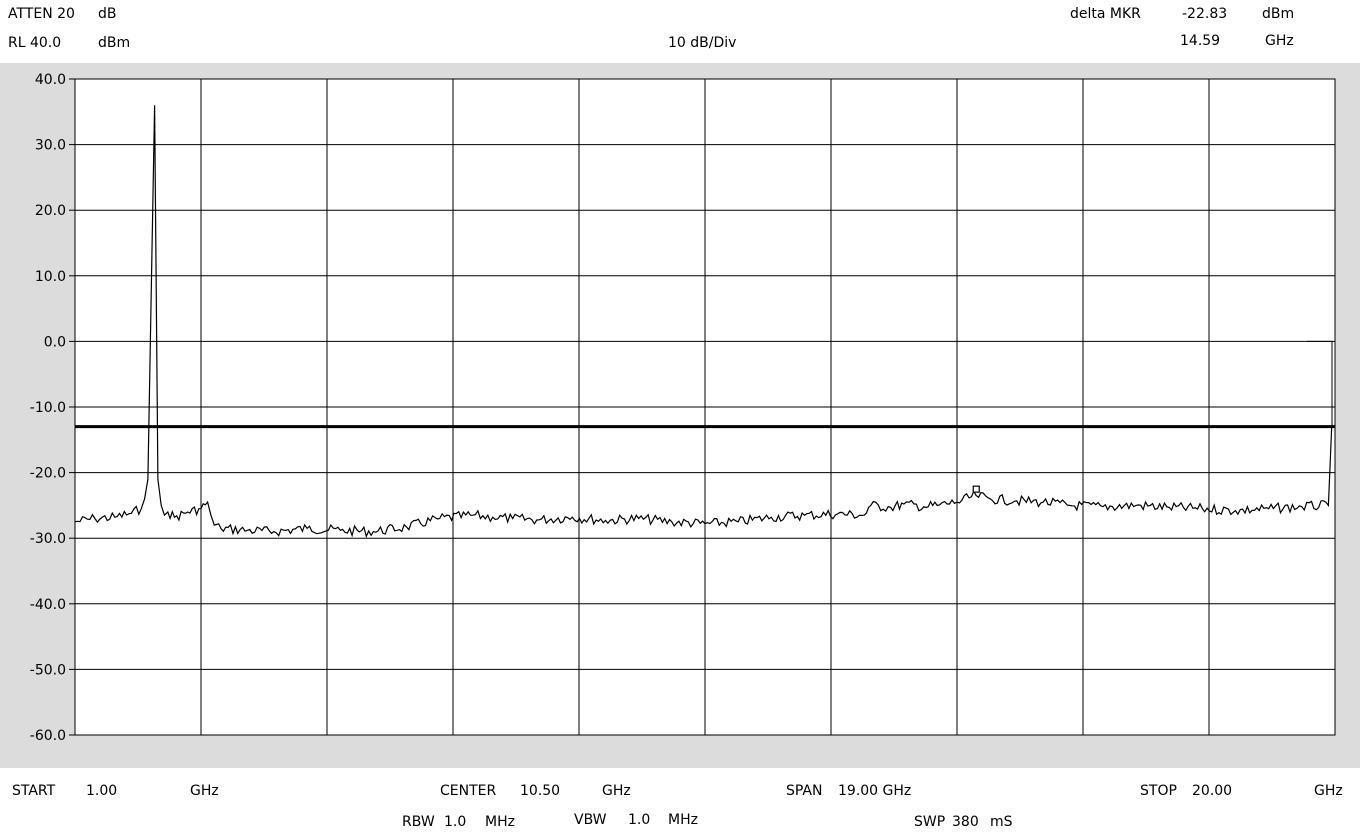  I want to click on scale-per-division: 10 dB/Div, so click(702, 43).